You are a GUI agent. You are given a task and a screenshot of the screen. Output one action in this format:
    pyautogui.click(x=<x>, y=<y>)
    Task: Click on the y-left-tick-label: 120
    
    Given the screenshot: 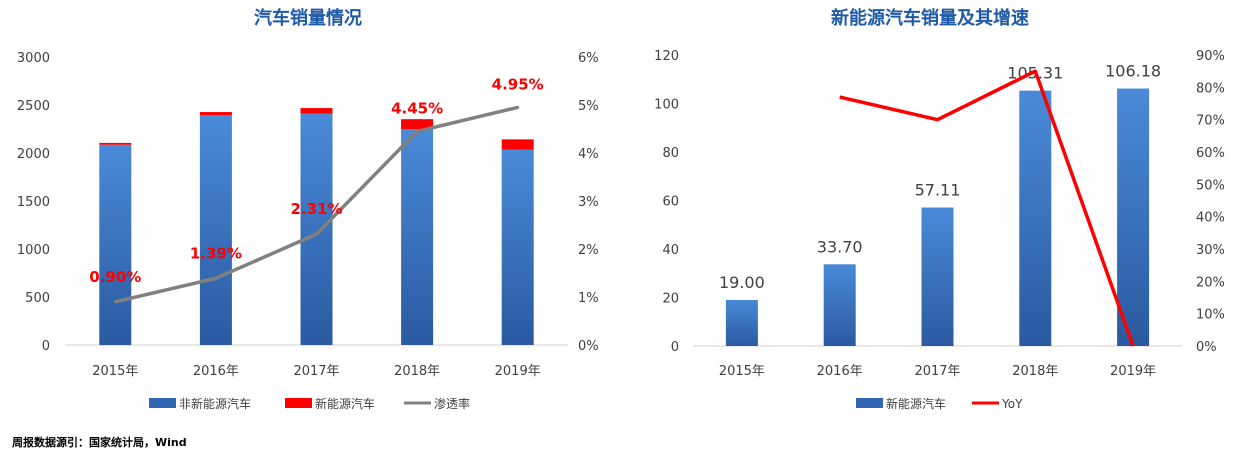 What is the action you would take?
    pyautogui.click(x=666, y=56)
    